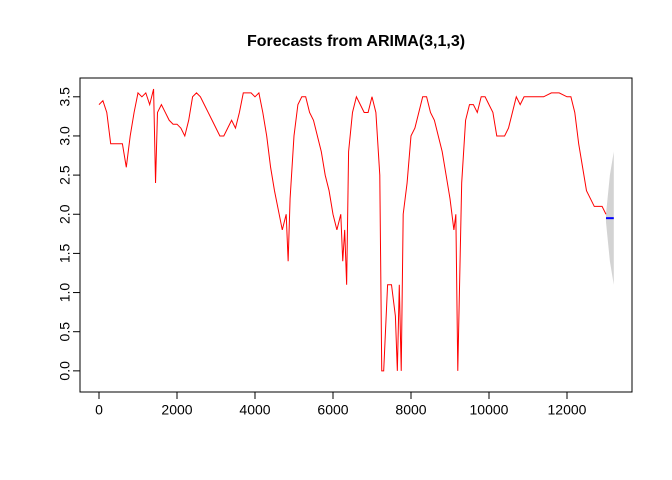  What do you see at coordinates (489, 410) in the screenshot?
I see `x-tick-label: 10000` at bounding box center [489, 410].